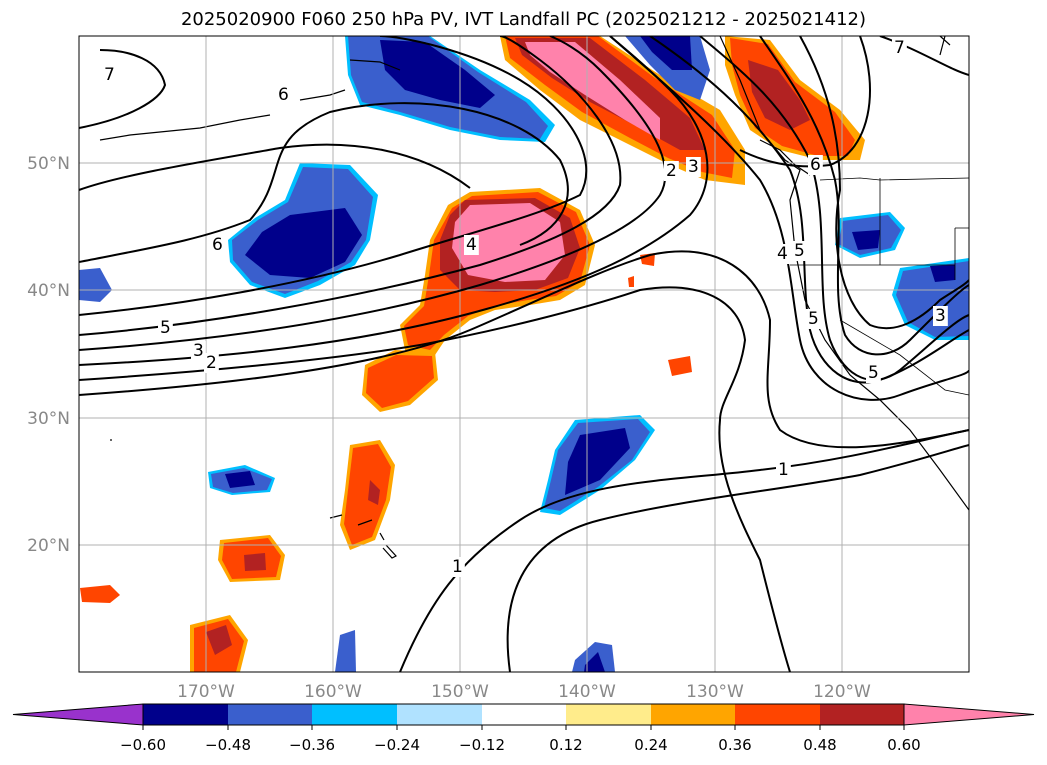 The height and width of the screenshot is (765, 1047). Describe the element at coordinates (206, 692) in the screenshot. I see `lon-label: 170°W` at that location.